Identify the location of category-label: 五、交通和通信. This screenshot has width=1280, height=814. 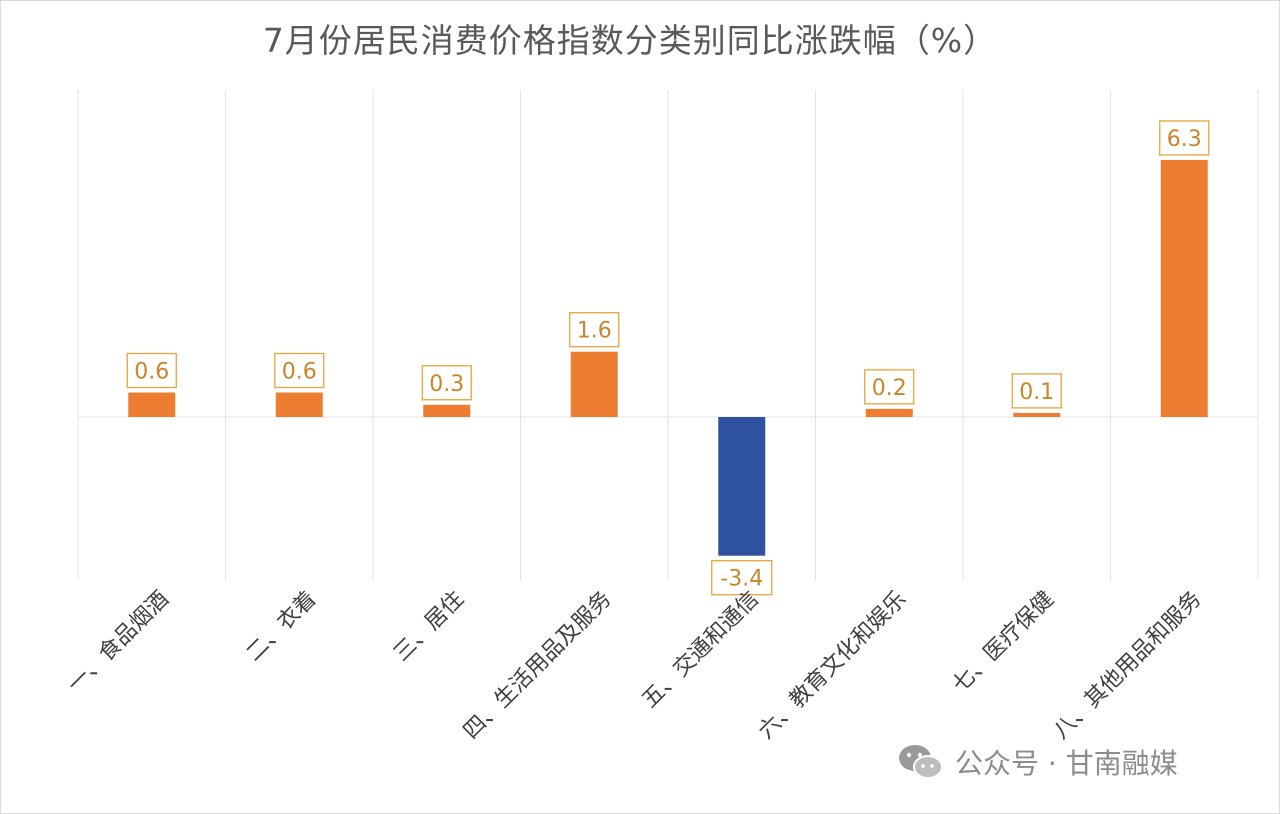
(700, 650).